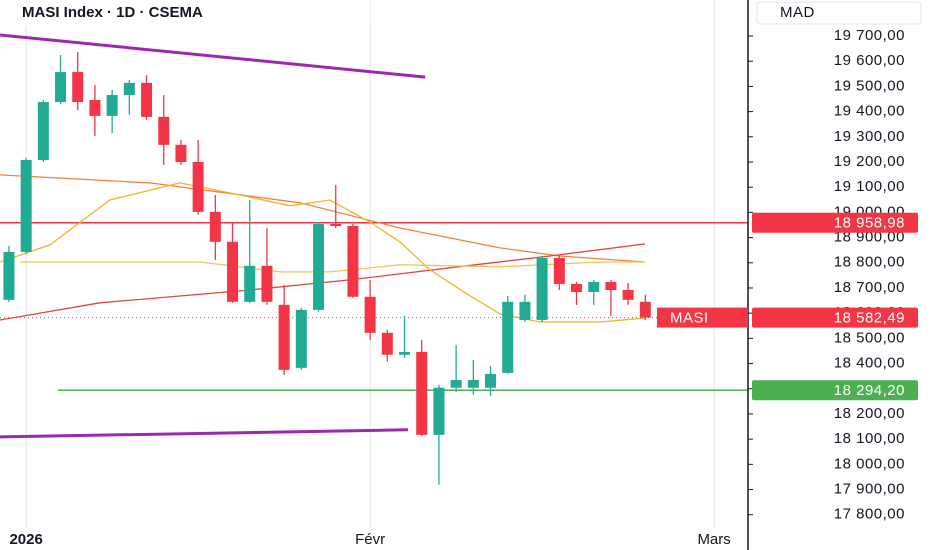 The width and height of the screenshot is (932, 550). I want to click on y-tick-label: 19 500,00, so click(869, 85).